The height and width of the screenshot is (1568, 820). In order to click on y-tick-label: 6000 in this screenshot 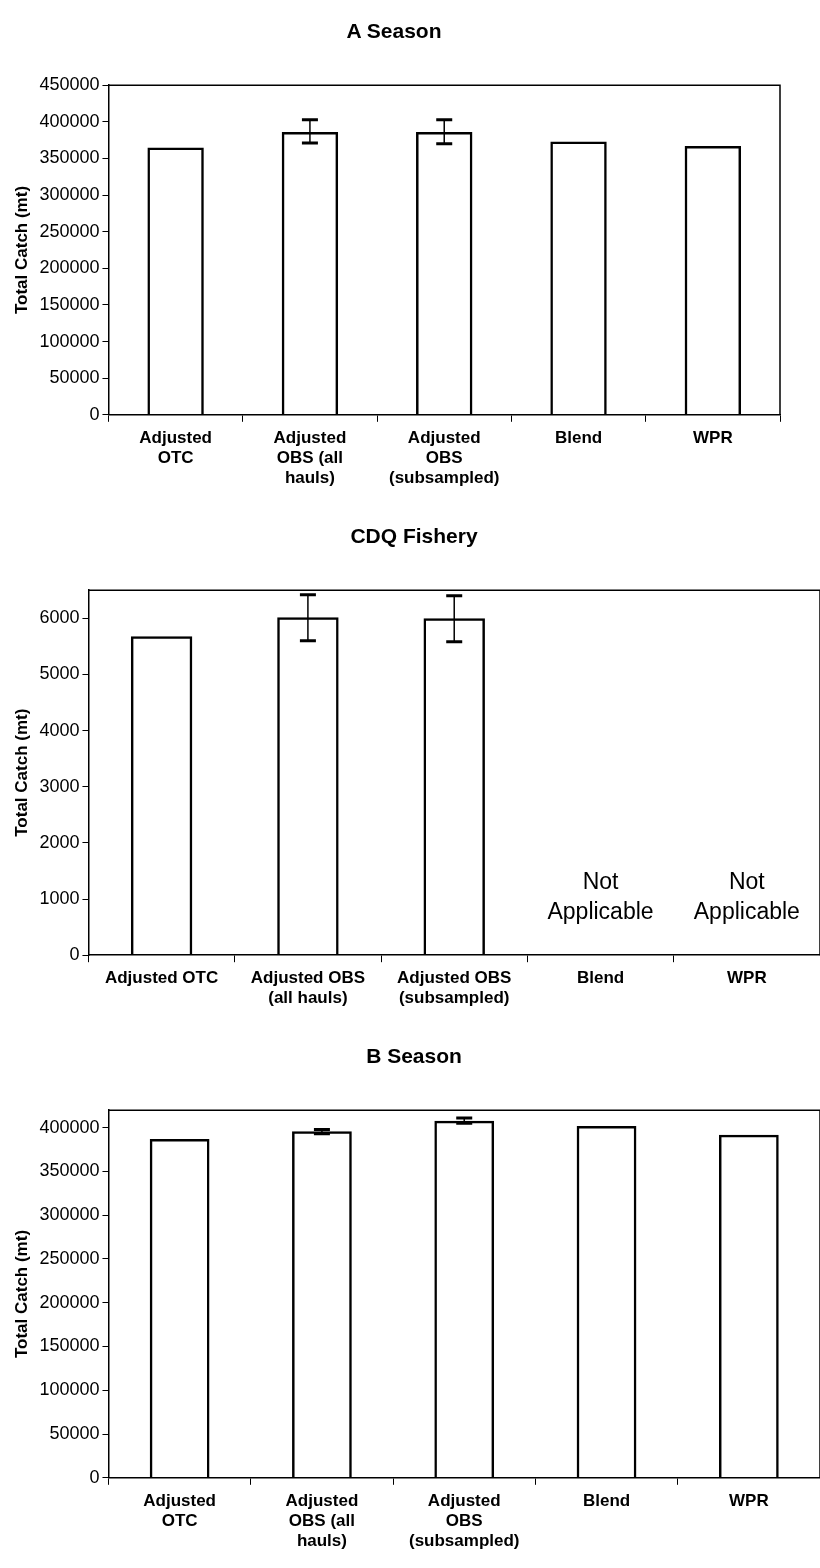, I will do `click(59, 617)`.